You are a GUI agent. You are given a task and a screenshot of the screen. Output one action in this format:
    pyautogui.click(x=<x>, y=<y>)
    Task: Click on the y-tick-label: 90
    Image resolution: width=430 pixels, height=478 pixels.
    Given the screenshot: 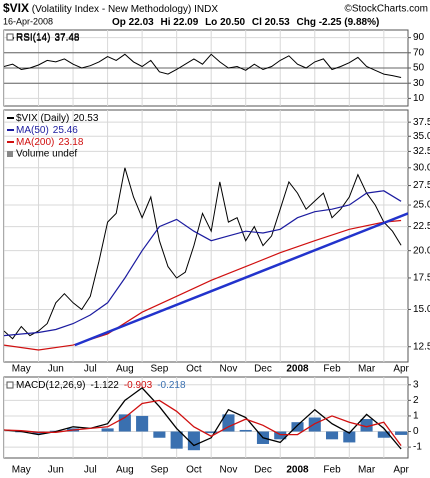 What is the action you would take?
    pyautogui.click(x=419, y=37)
    